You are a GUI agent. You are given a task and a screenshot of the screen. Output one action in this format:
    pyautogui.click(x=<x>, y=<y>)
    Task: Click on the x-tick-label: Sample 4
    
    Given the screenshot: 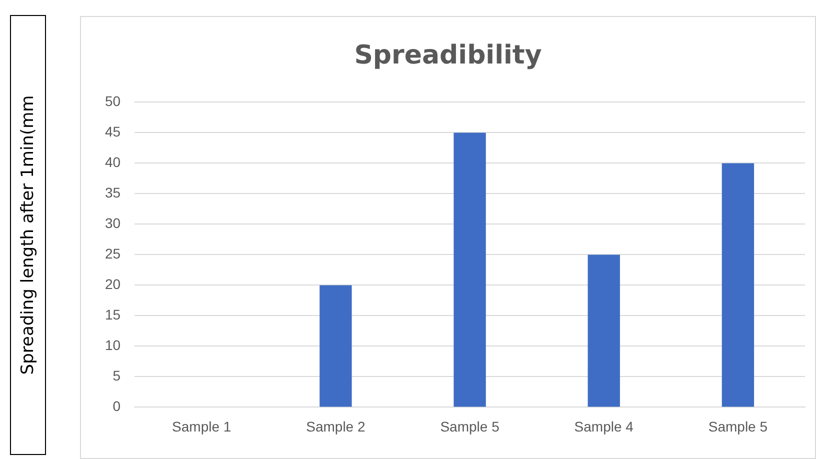 What is the action you would take?
    pyautogui.click(x=604, y=426)
    